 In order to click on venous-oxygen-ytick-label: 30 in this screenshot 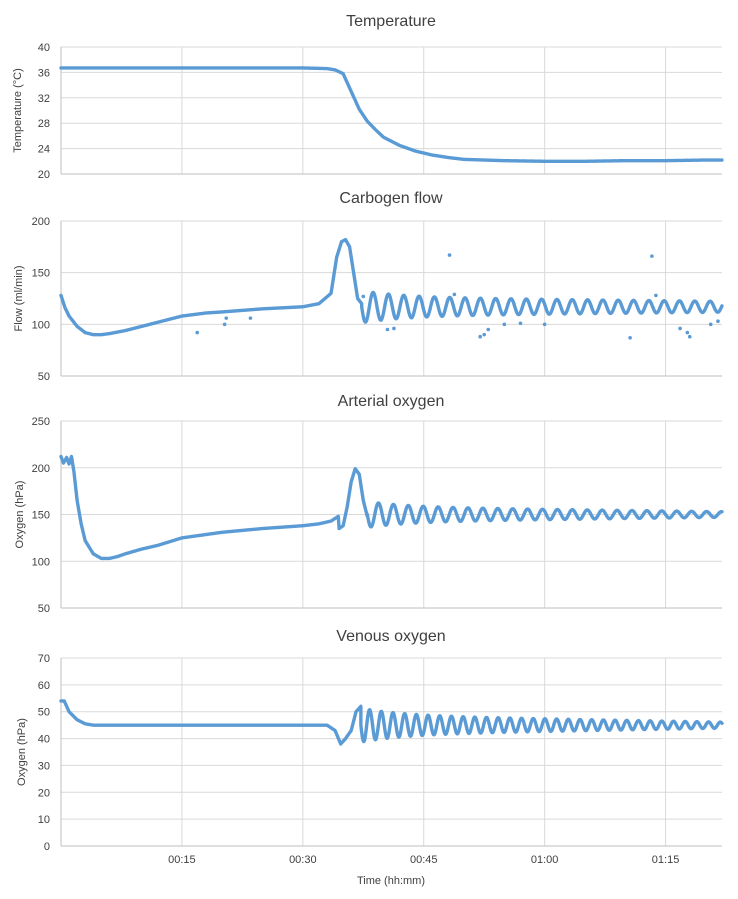, I will do `click(44, 766)`.